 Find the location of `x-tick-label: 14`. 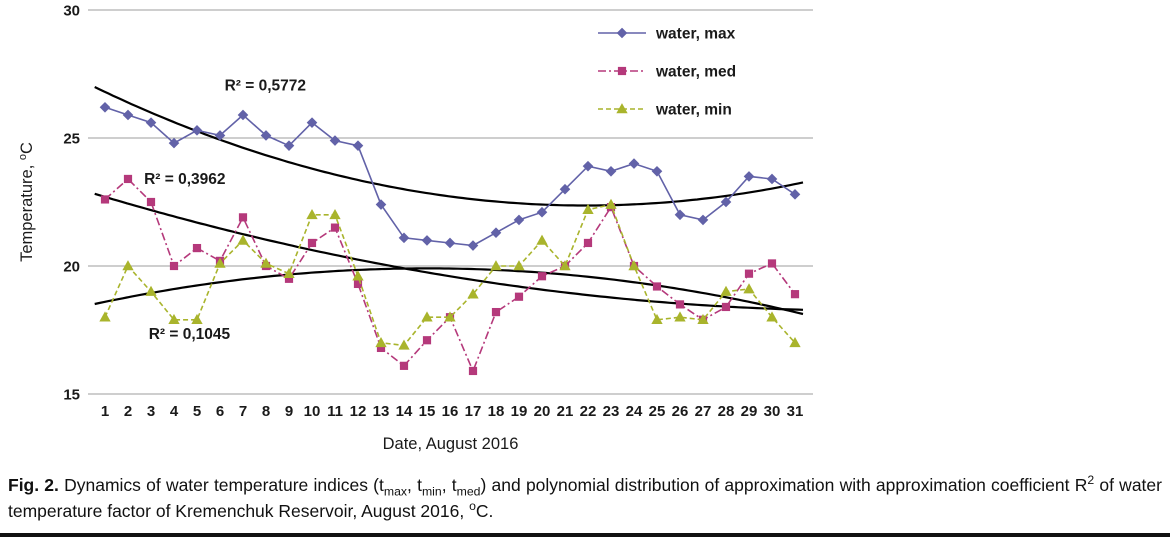

x-tick-label: 14 is located at coordinates (404, 411).